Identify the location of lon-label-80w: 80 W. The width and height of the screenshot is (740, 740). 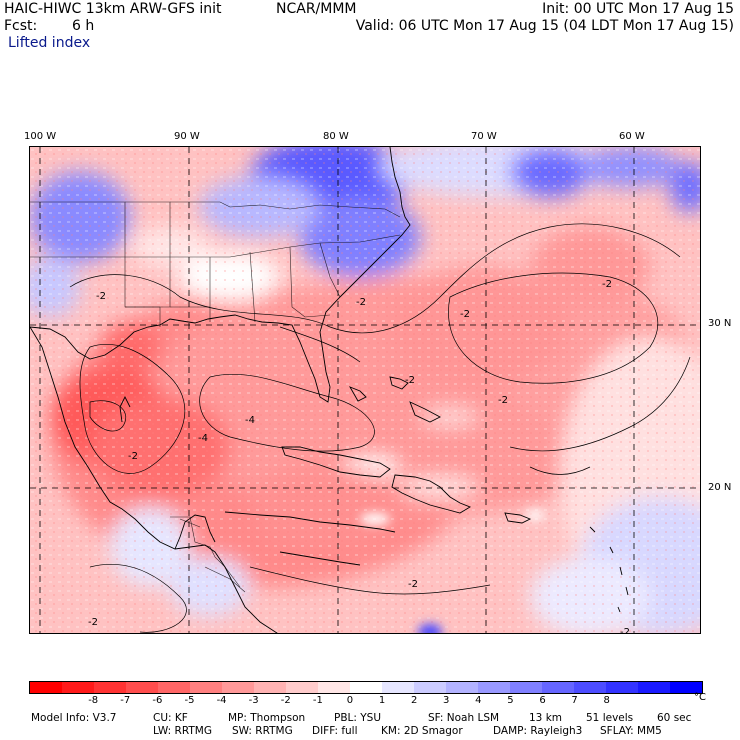
(336, 136).